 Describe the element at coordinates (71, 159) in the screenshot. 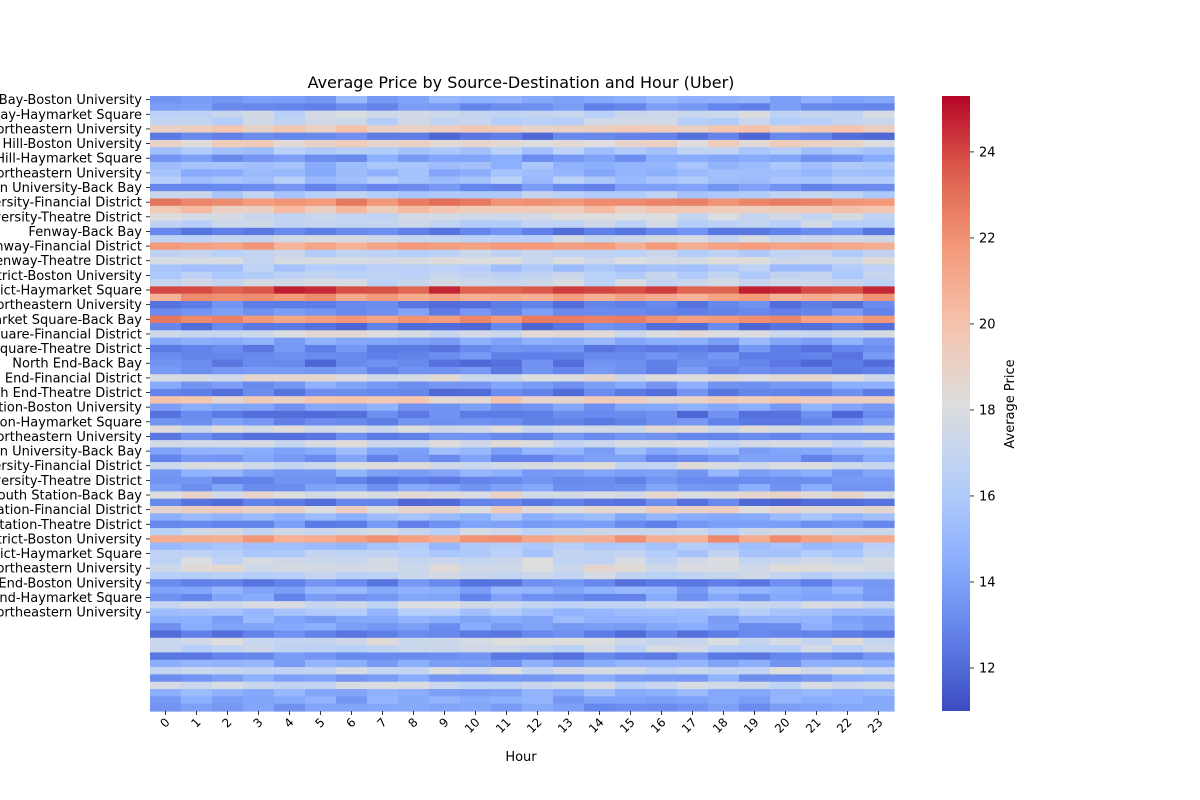

I see `y-tick-label: Beacon Hill-Haymarket Square` at that location.